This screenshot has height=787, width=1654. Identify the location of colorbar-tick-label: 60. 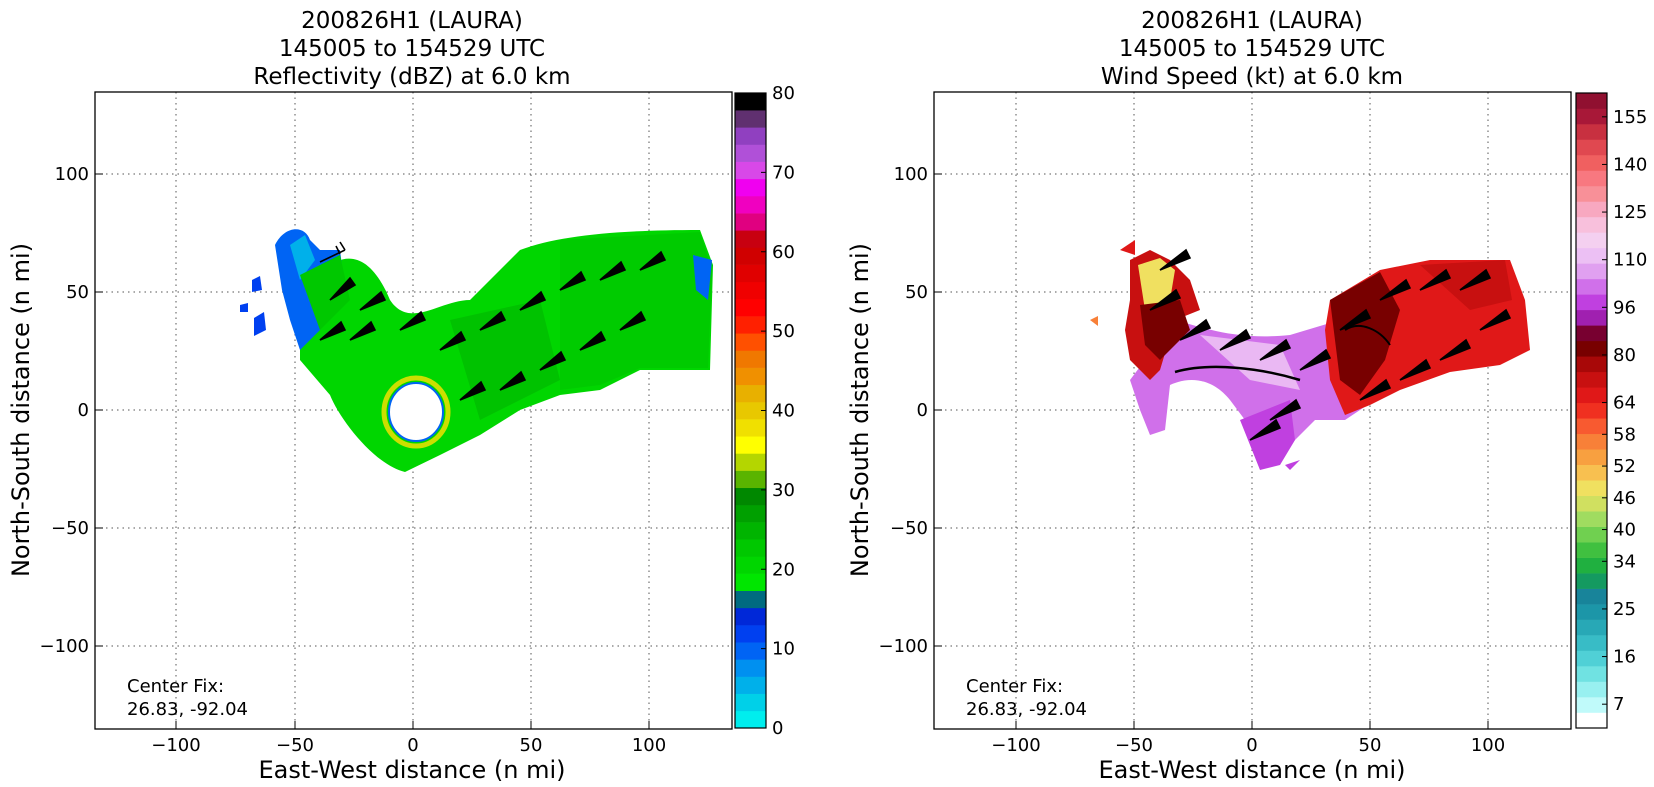
(783, 252).